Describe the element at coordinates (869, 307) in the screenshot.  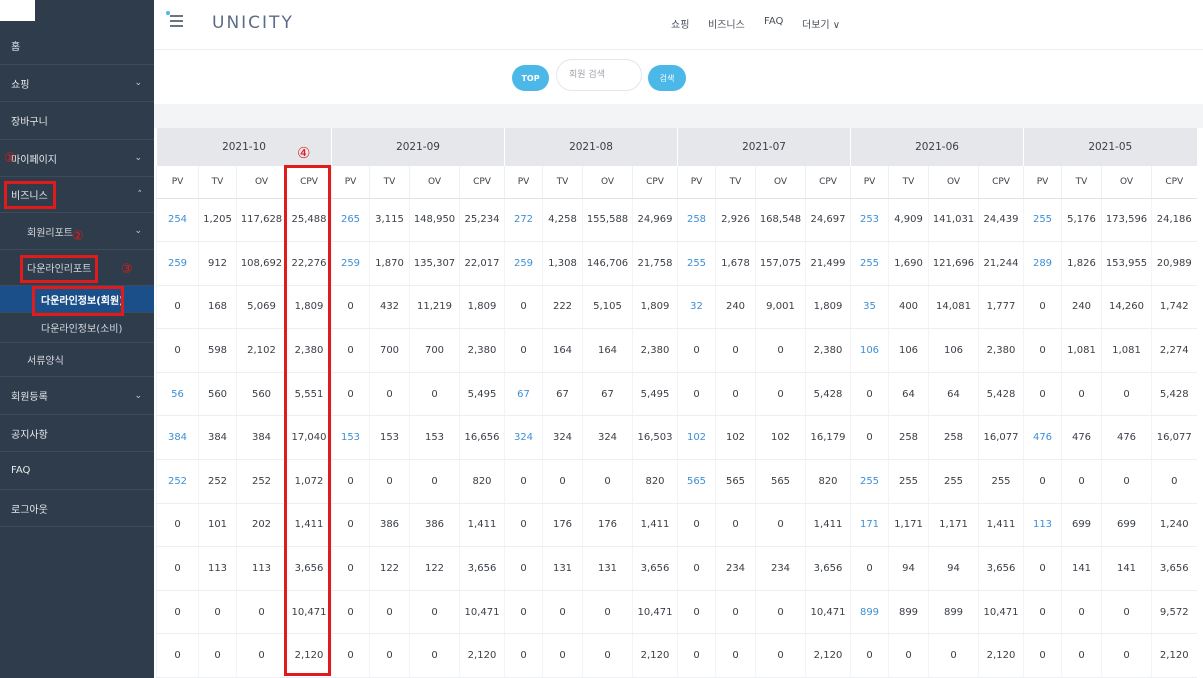
I see `pv-link: 35` at that location.